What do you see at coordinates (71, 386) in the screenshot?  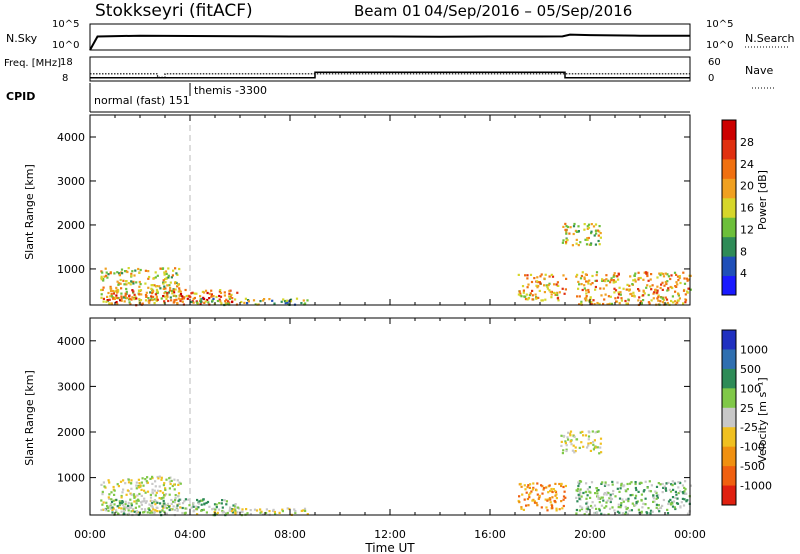 I see `velocity-ytick-label: 3000` at bounding box center [71, 386].